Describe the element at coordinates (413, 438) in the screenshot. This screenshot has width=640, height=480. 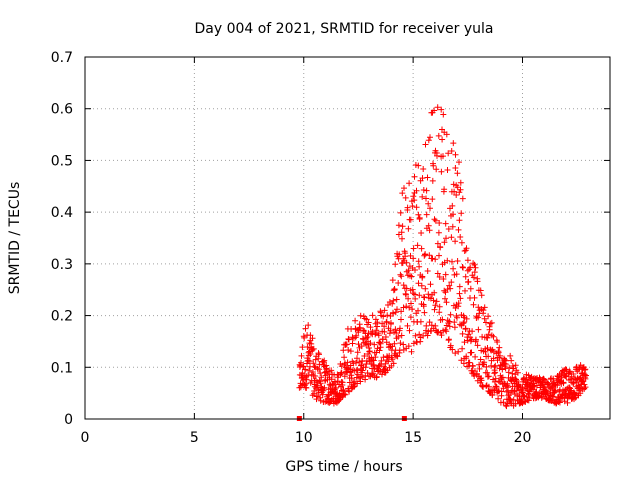
I see `x-tick-label: 15` at that location.